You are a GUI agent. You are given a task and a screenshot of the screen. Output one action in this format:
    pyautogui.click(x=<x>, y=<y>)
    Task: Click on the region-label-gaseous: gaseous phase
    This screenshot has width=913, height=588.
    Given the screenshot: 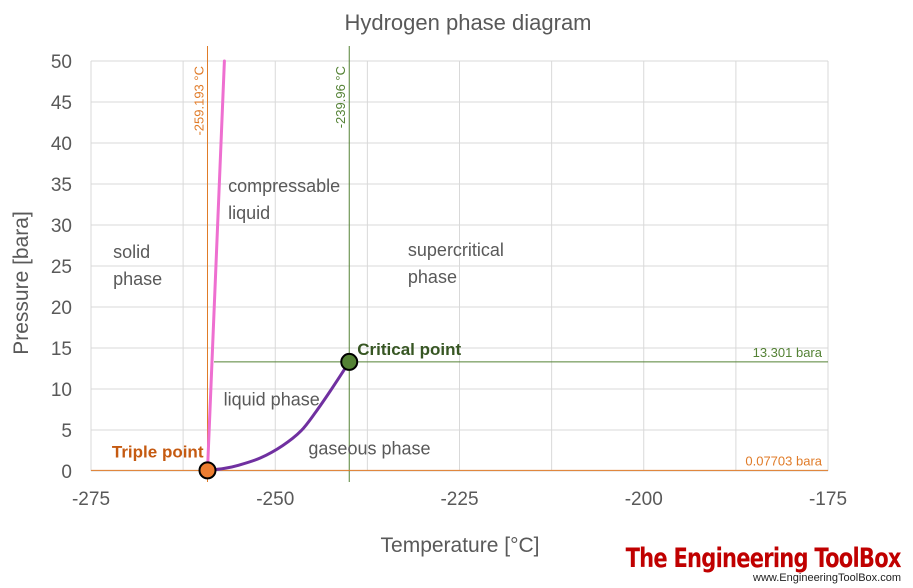 What is the action you would take?
    pyautogui.click(x=369, y=449)
    